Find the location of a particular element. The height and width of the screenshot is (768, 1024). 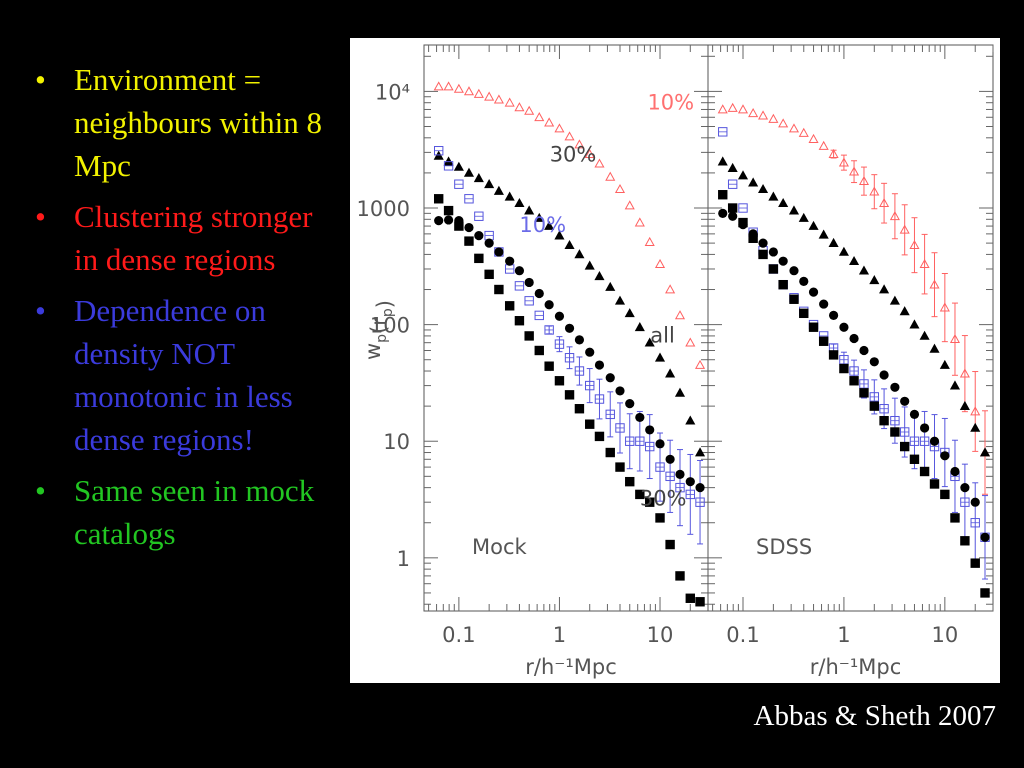

panel-label: SDSS is located at coordinates (784, 547).